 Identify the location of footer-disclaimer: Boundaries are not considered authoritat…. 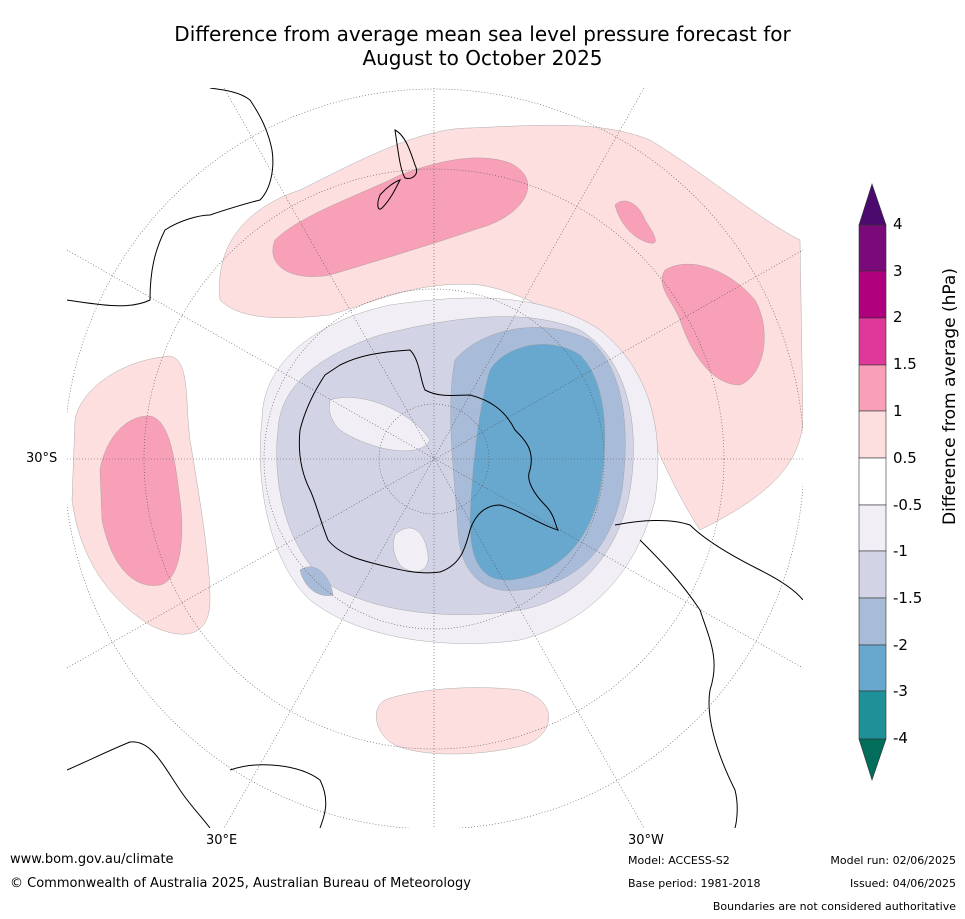
(834, 906).